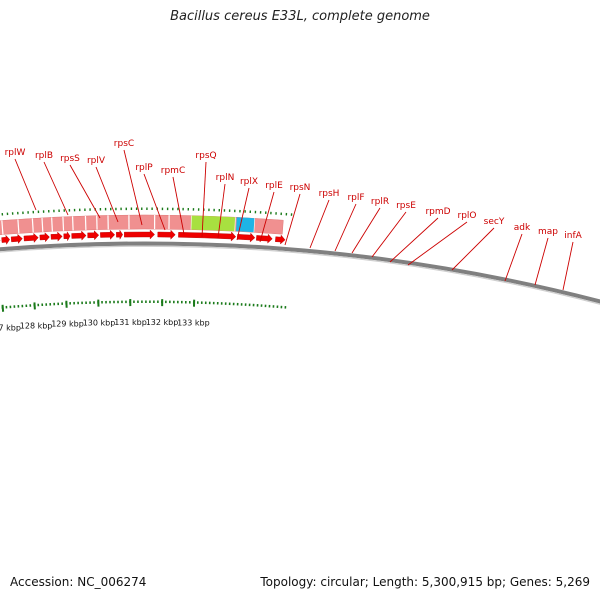  What do you see at coordinates (67, 324) in the screenshot?
I see `scale-label: 129 kbp` at bounding box center [67, 324].